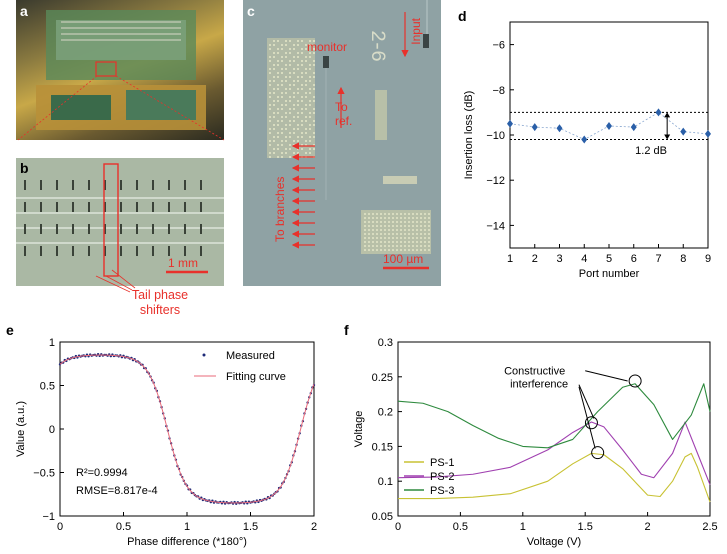 This screenshot has width=727, height=554. Describe the element at coordinates (350, 130) in the screenshot. I see `panel-c-arrows` at that location.